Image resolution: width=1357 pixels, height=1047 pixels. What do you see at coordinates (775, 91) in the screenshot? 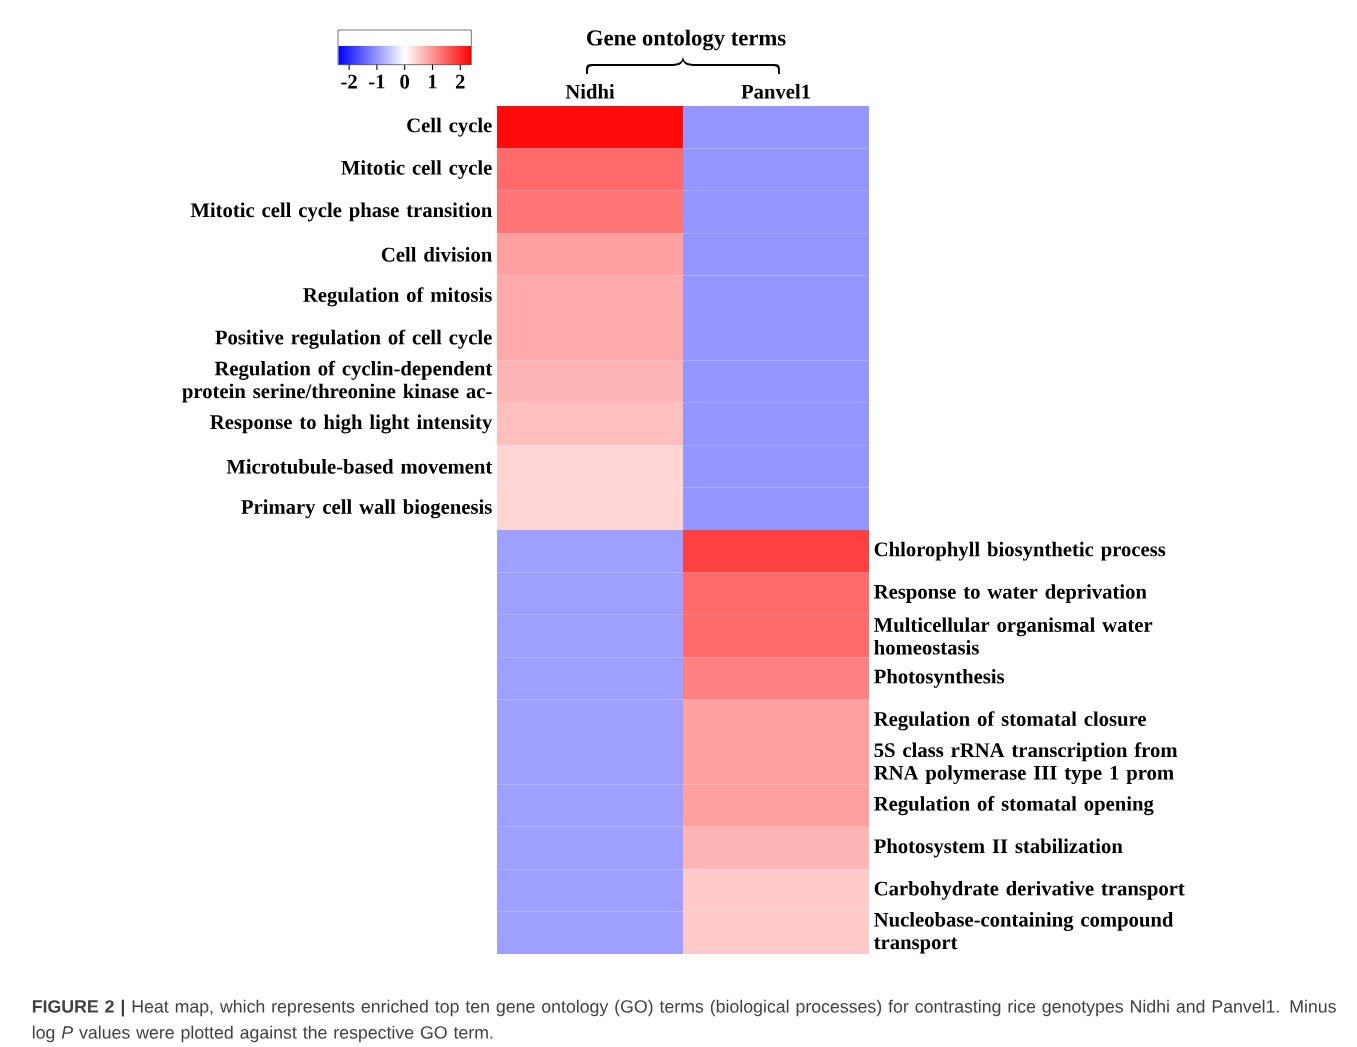
I see `x-tick-label: Panvel1` at bounding box center [775, 91].